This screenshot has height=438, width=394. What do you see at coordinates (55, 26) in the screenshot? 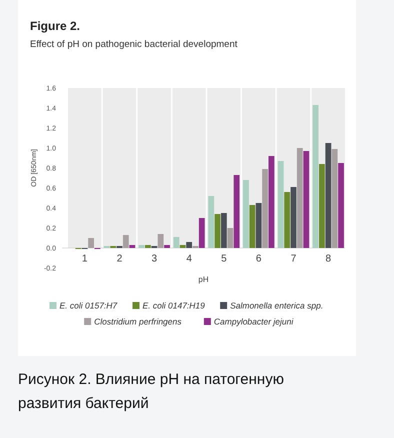
I see `chart-title: Figure 2.` at bounding box center [55, 26].